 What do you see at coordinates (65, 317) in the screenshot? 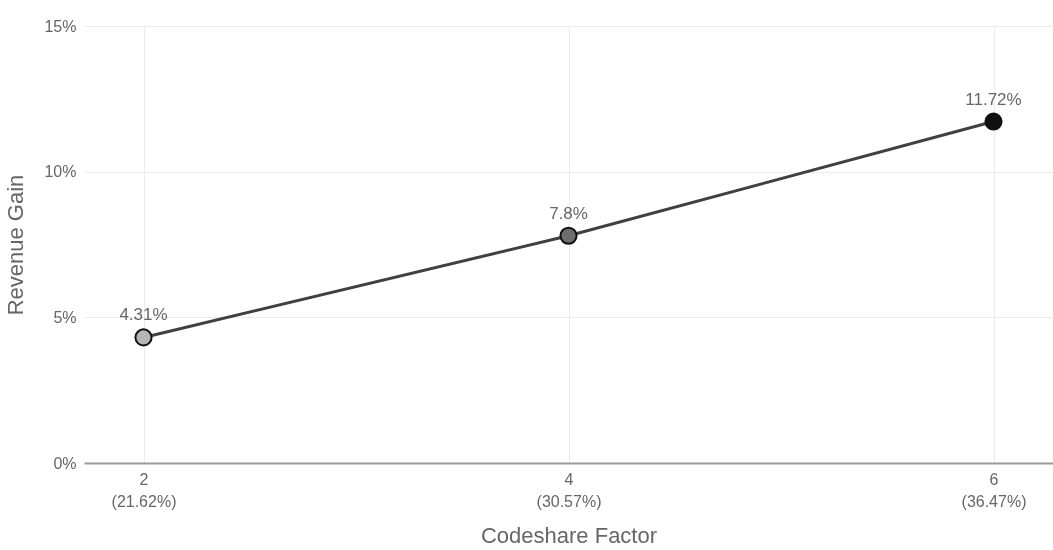
I see `y-tick-label: 5%` at bounding box center [65, 317].